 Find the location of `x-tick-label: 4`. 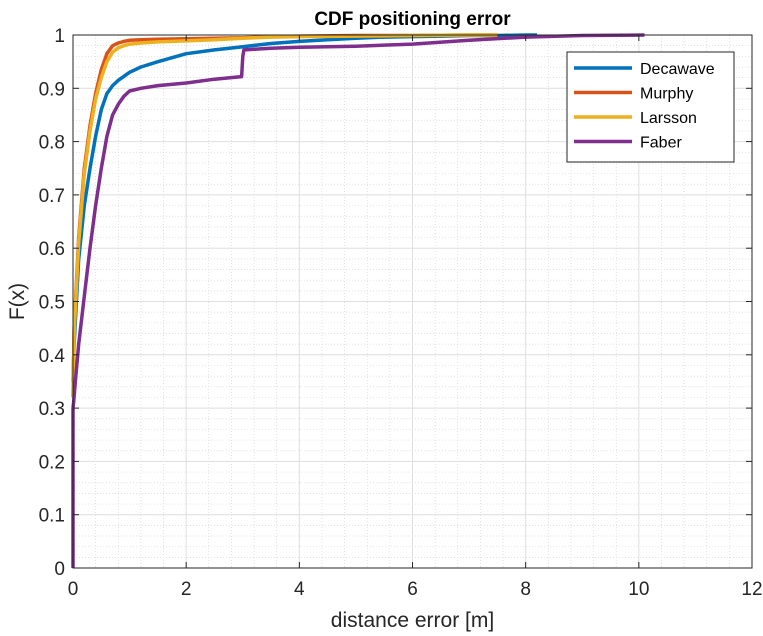

x-tick-label: 4 is located at coordinates (299, 589).